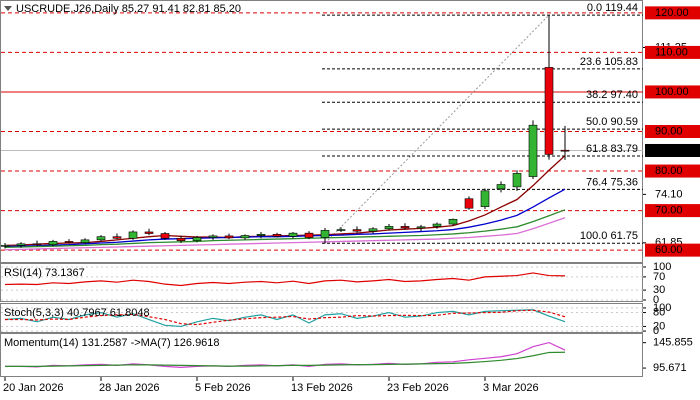  What do you see at coordinates (418, 388) in the screenshot?
I see `x-tick-label: 23 Feb 2026` at bounding box center [418, 388].